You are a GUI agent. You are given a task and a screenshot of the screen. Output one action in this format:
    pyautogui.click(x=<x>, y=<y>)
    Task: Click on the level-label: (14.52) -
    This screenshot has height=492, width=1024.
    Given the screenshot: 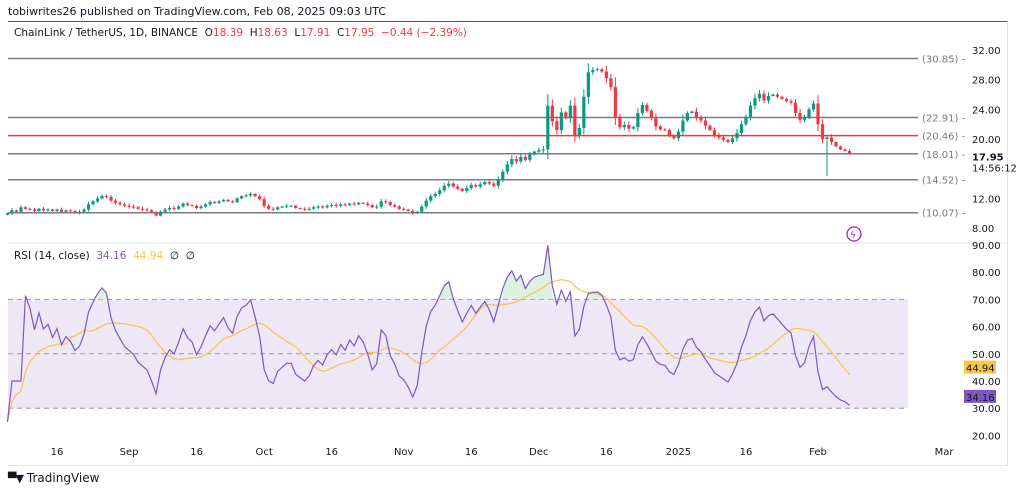 What is the action you would take?
    pyautogui.click(x=944, y=181)
    